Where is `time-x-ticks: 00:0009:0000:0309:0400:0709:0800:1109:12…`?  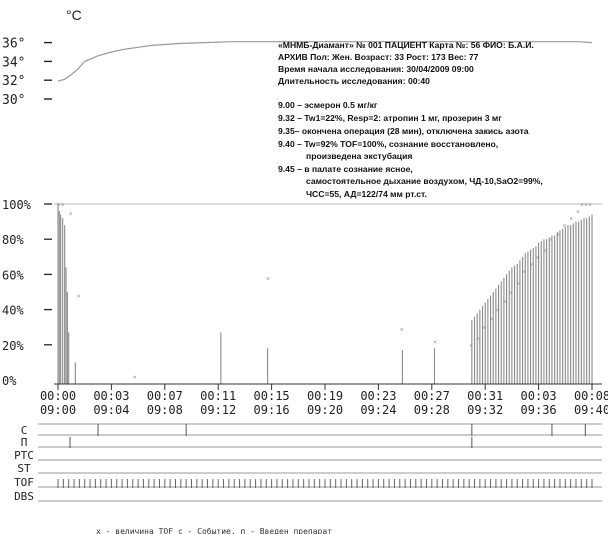 time-x-ticks: 00:0009:0000:0309:0400:0709:0800:1109:12… is located at coordinates (324, 400).